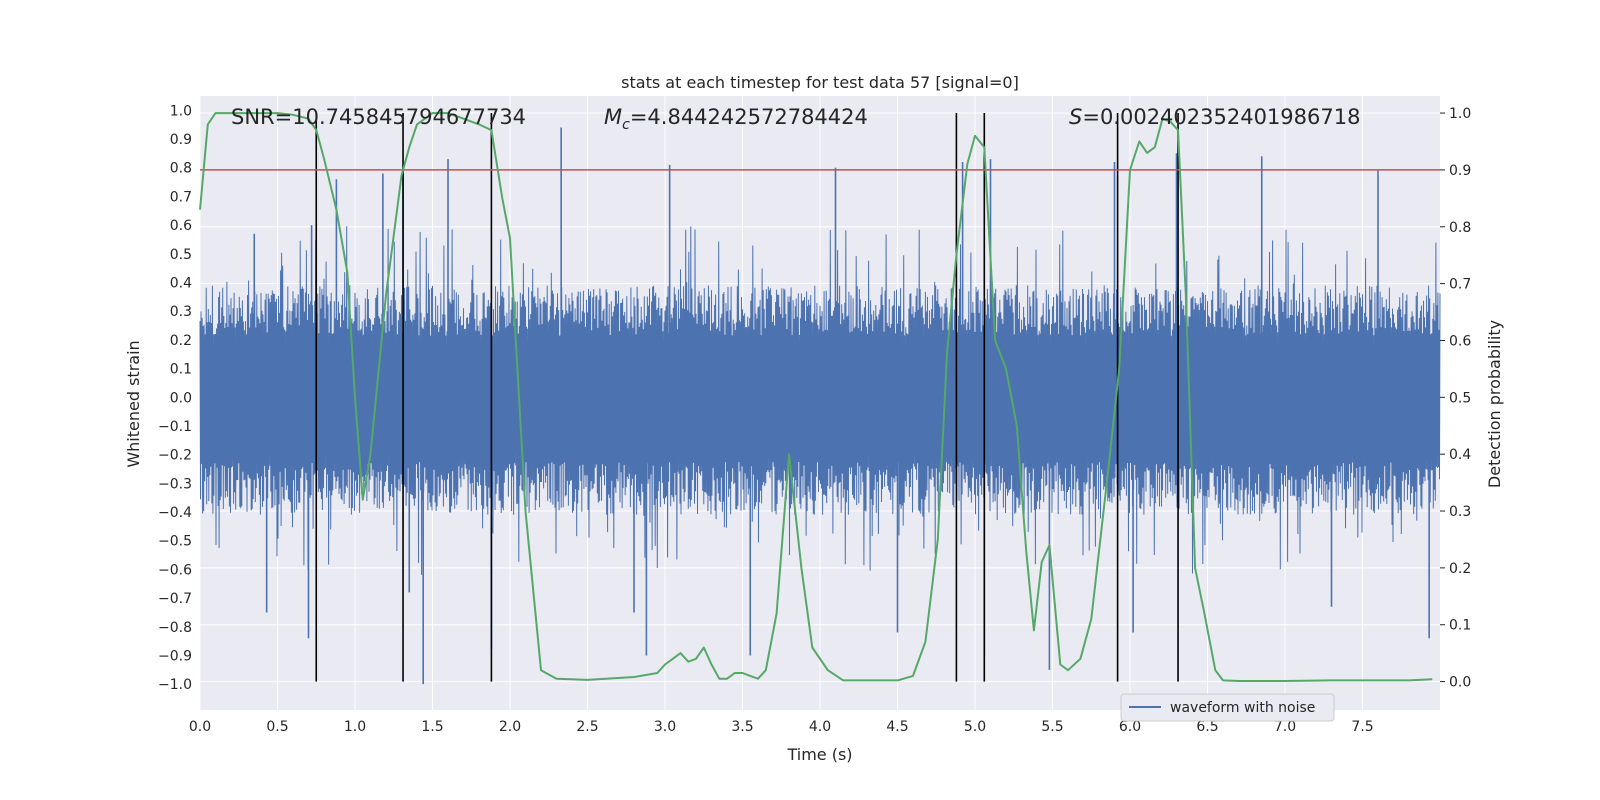 The height and width of the screenshot is (800, 1600). What do you see at coordinates (1460, 683) in the screenshot?
I see `y-tick-label-right: 0.0` at bounding box center [1460, 683].